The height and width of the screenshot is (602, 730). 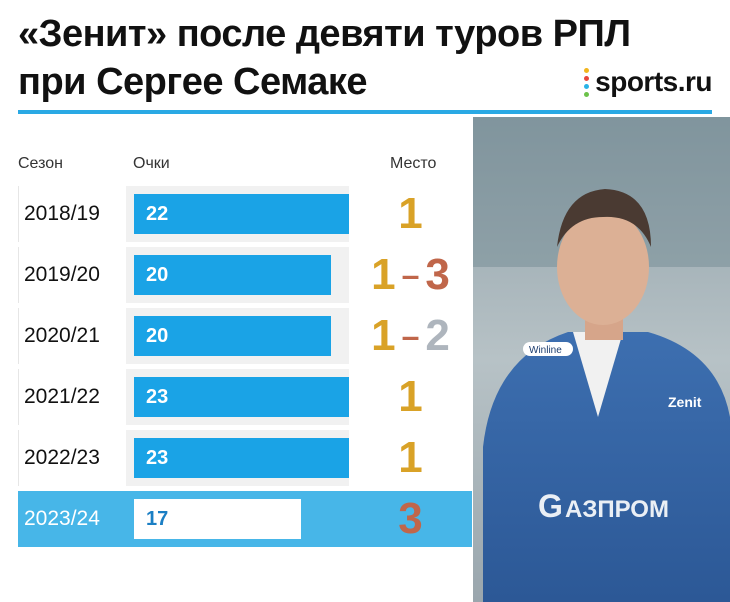 What do you see at coordinates (545, 350) in the screenshot?
I see `svg-text: Winline` at bounding box center [545, 350].